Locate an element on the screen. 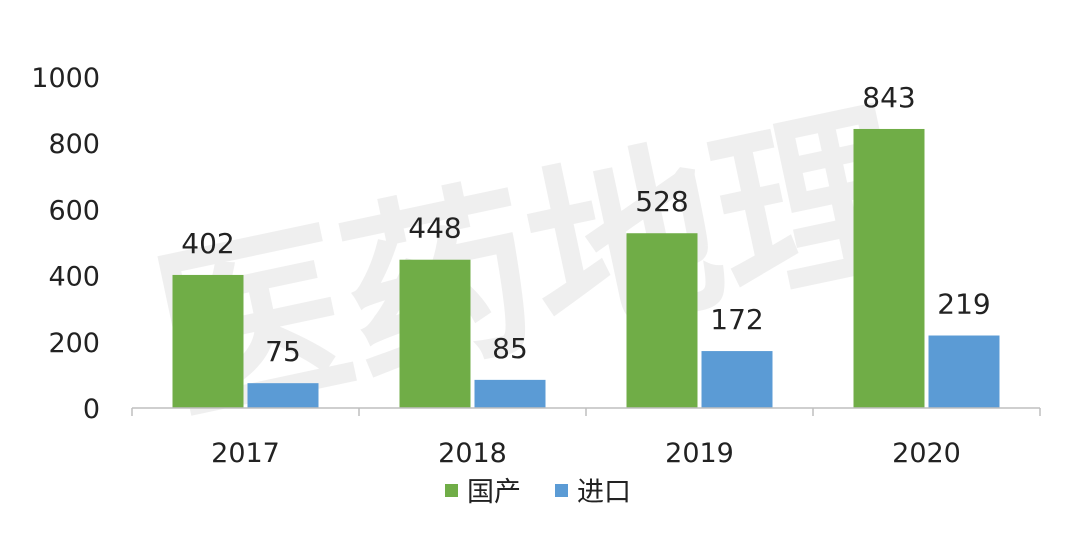 This screenshot has width=1080, height=541. data-label: 528 is located at coordinates (661, 201).